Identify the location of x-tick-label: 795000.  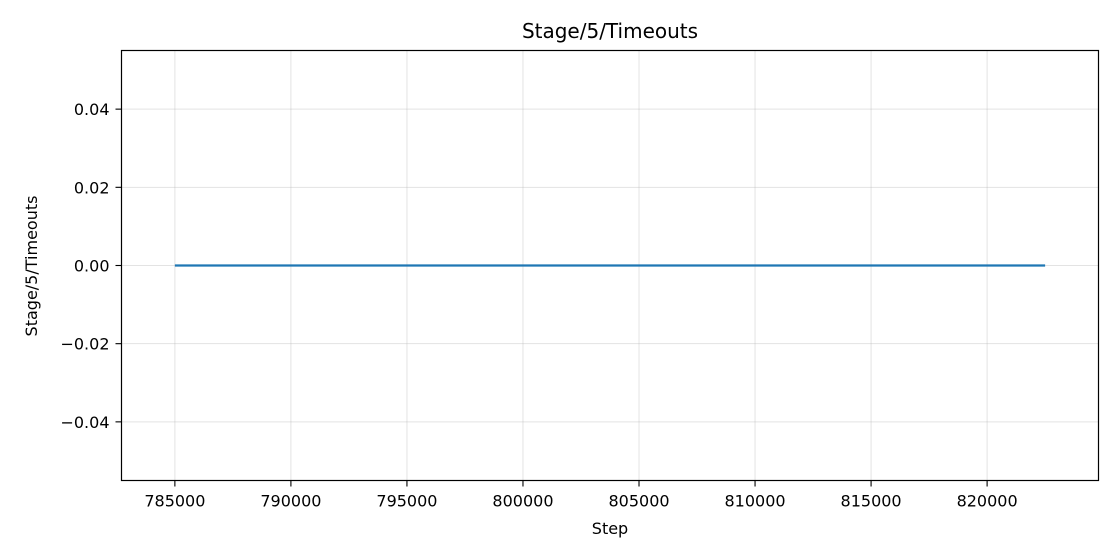
(406, 501).